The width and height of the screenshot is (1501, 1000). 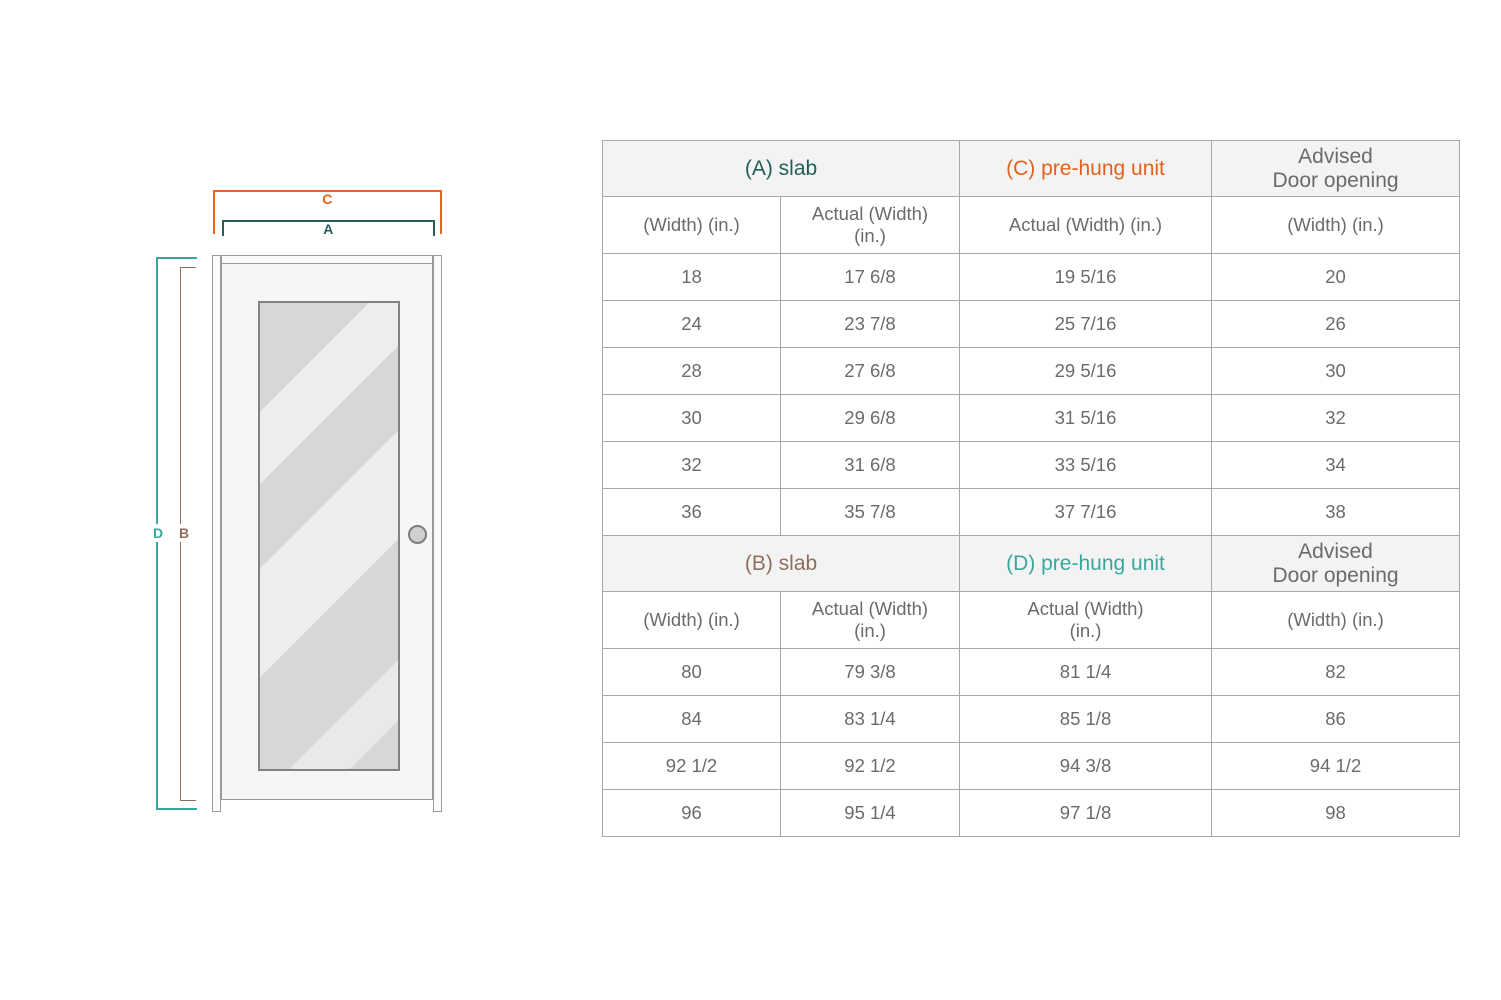 What do you see at coordinates (870, 813) in the screenshot?
I see `slab-actual-width-cell: 95 1/4` at bounding box center [870, 813].